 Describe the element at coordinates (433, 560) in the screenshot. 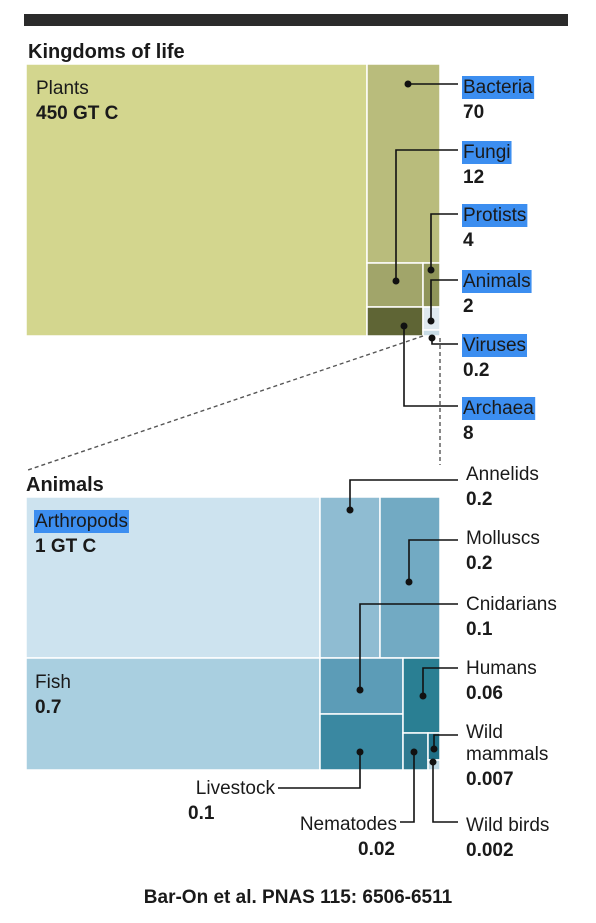

I see `leader-molluscs` at that location.